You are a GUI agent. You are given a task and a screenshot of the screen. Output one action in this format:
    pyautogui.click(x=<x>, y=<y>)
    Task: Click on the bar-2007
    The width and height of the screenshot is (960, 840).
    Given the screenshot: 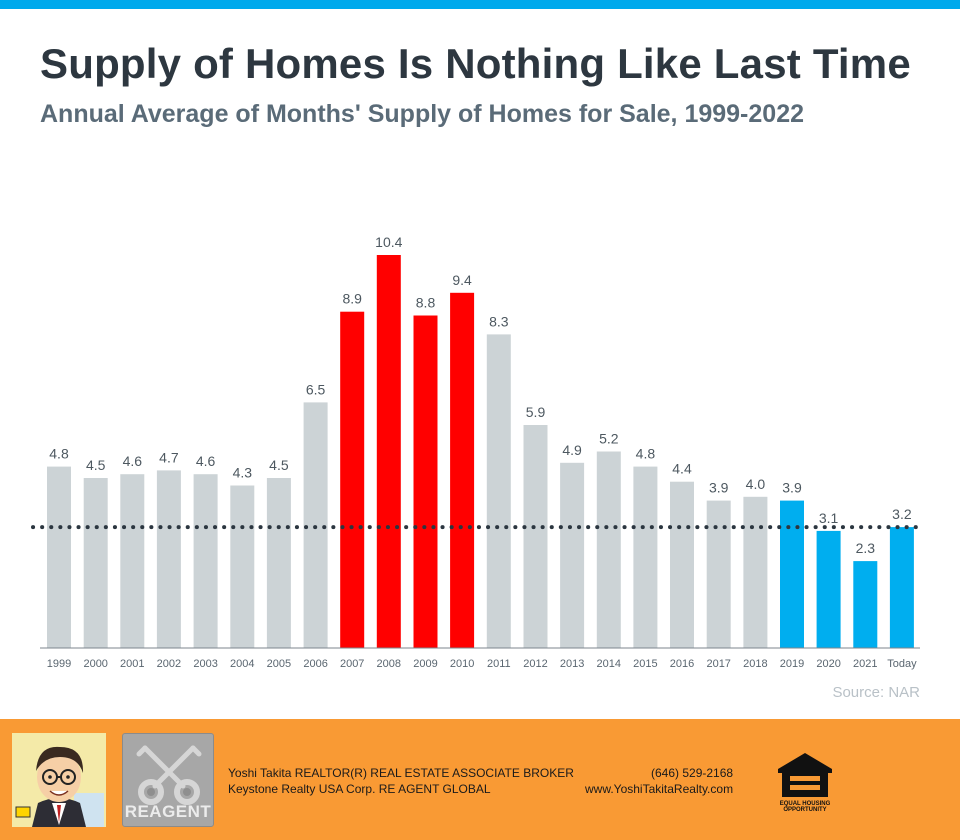 What is the action you would take?
    pyautogui.click(x=352, y=479)
    